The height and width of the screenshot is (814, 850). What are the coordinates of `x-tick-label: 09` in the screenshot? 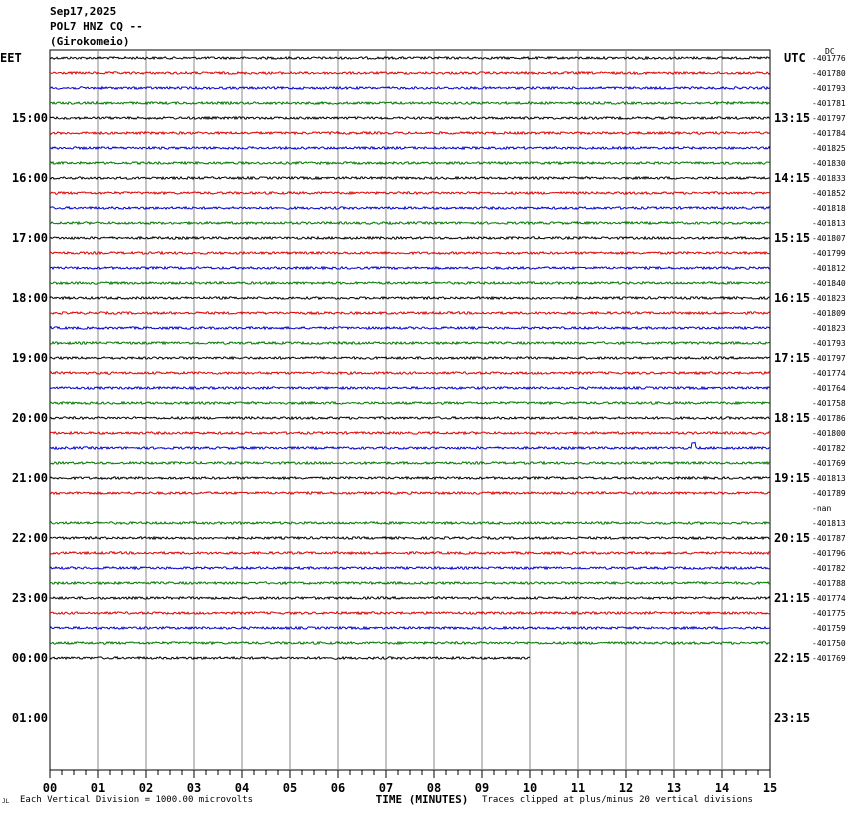 It's located at (482, 788).